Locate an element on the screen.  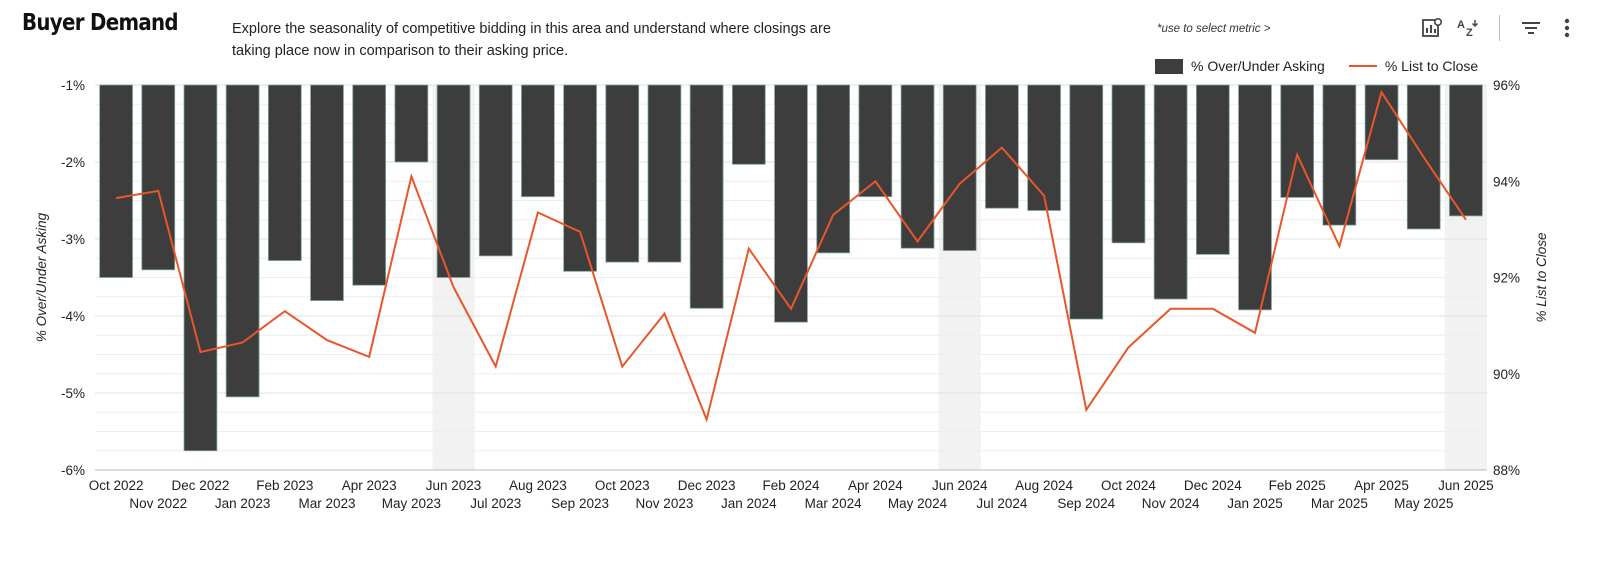
sort-button: A Z is located at coordinates (1468, 28).